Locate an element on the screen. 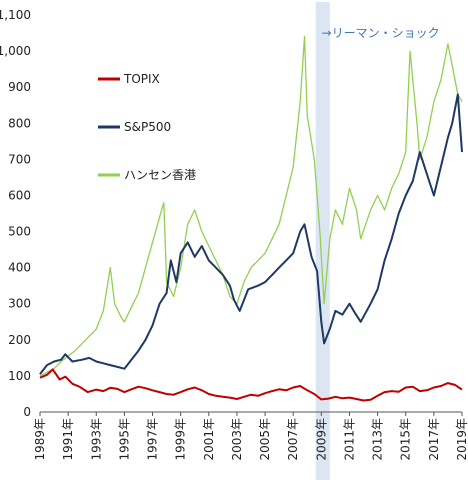 This screenshot has height=480, width=468. x-tick-label: 2001年 is located at coordinates (209, 439).